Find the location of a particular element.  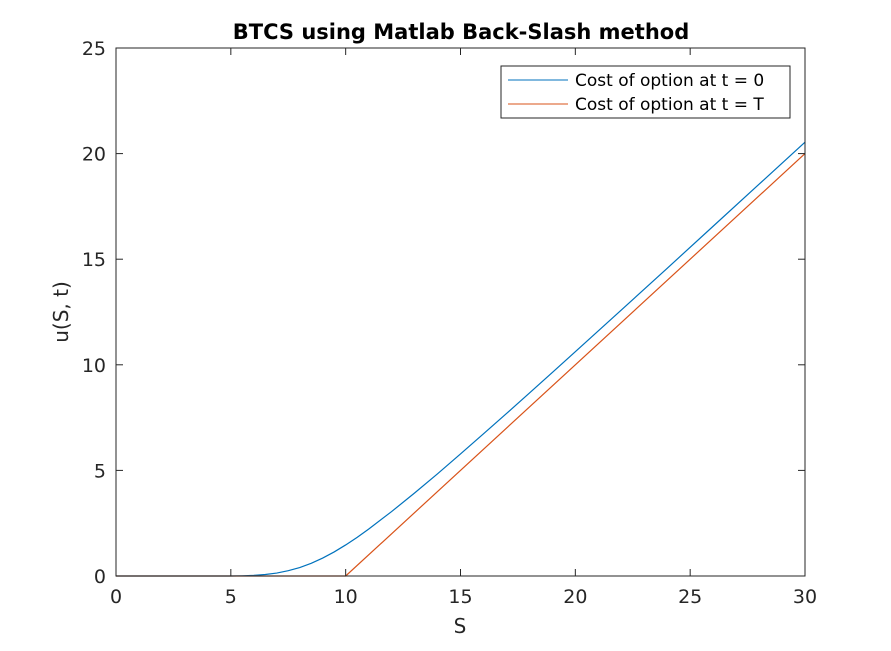

x-tick-label: 30 is located at coordinates (805, 597).